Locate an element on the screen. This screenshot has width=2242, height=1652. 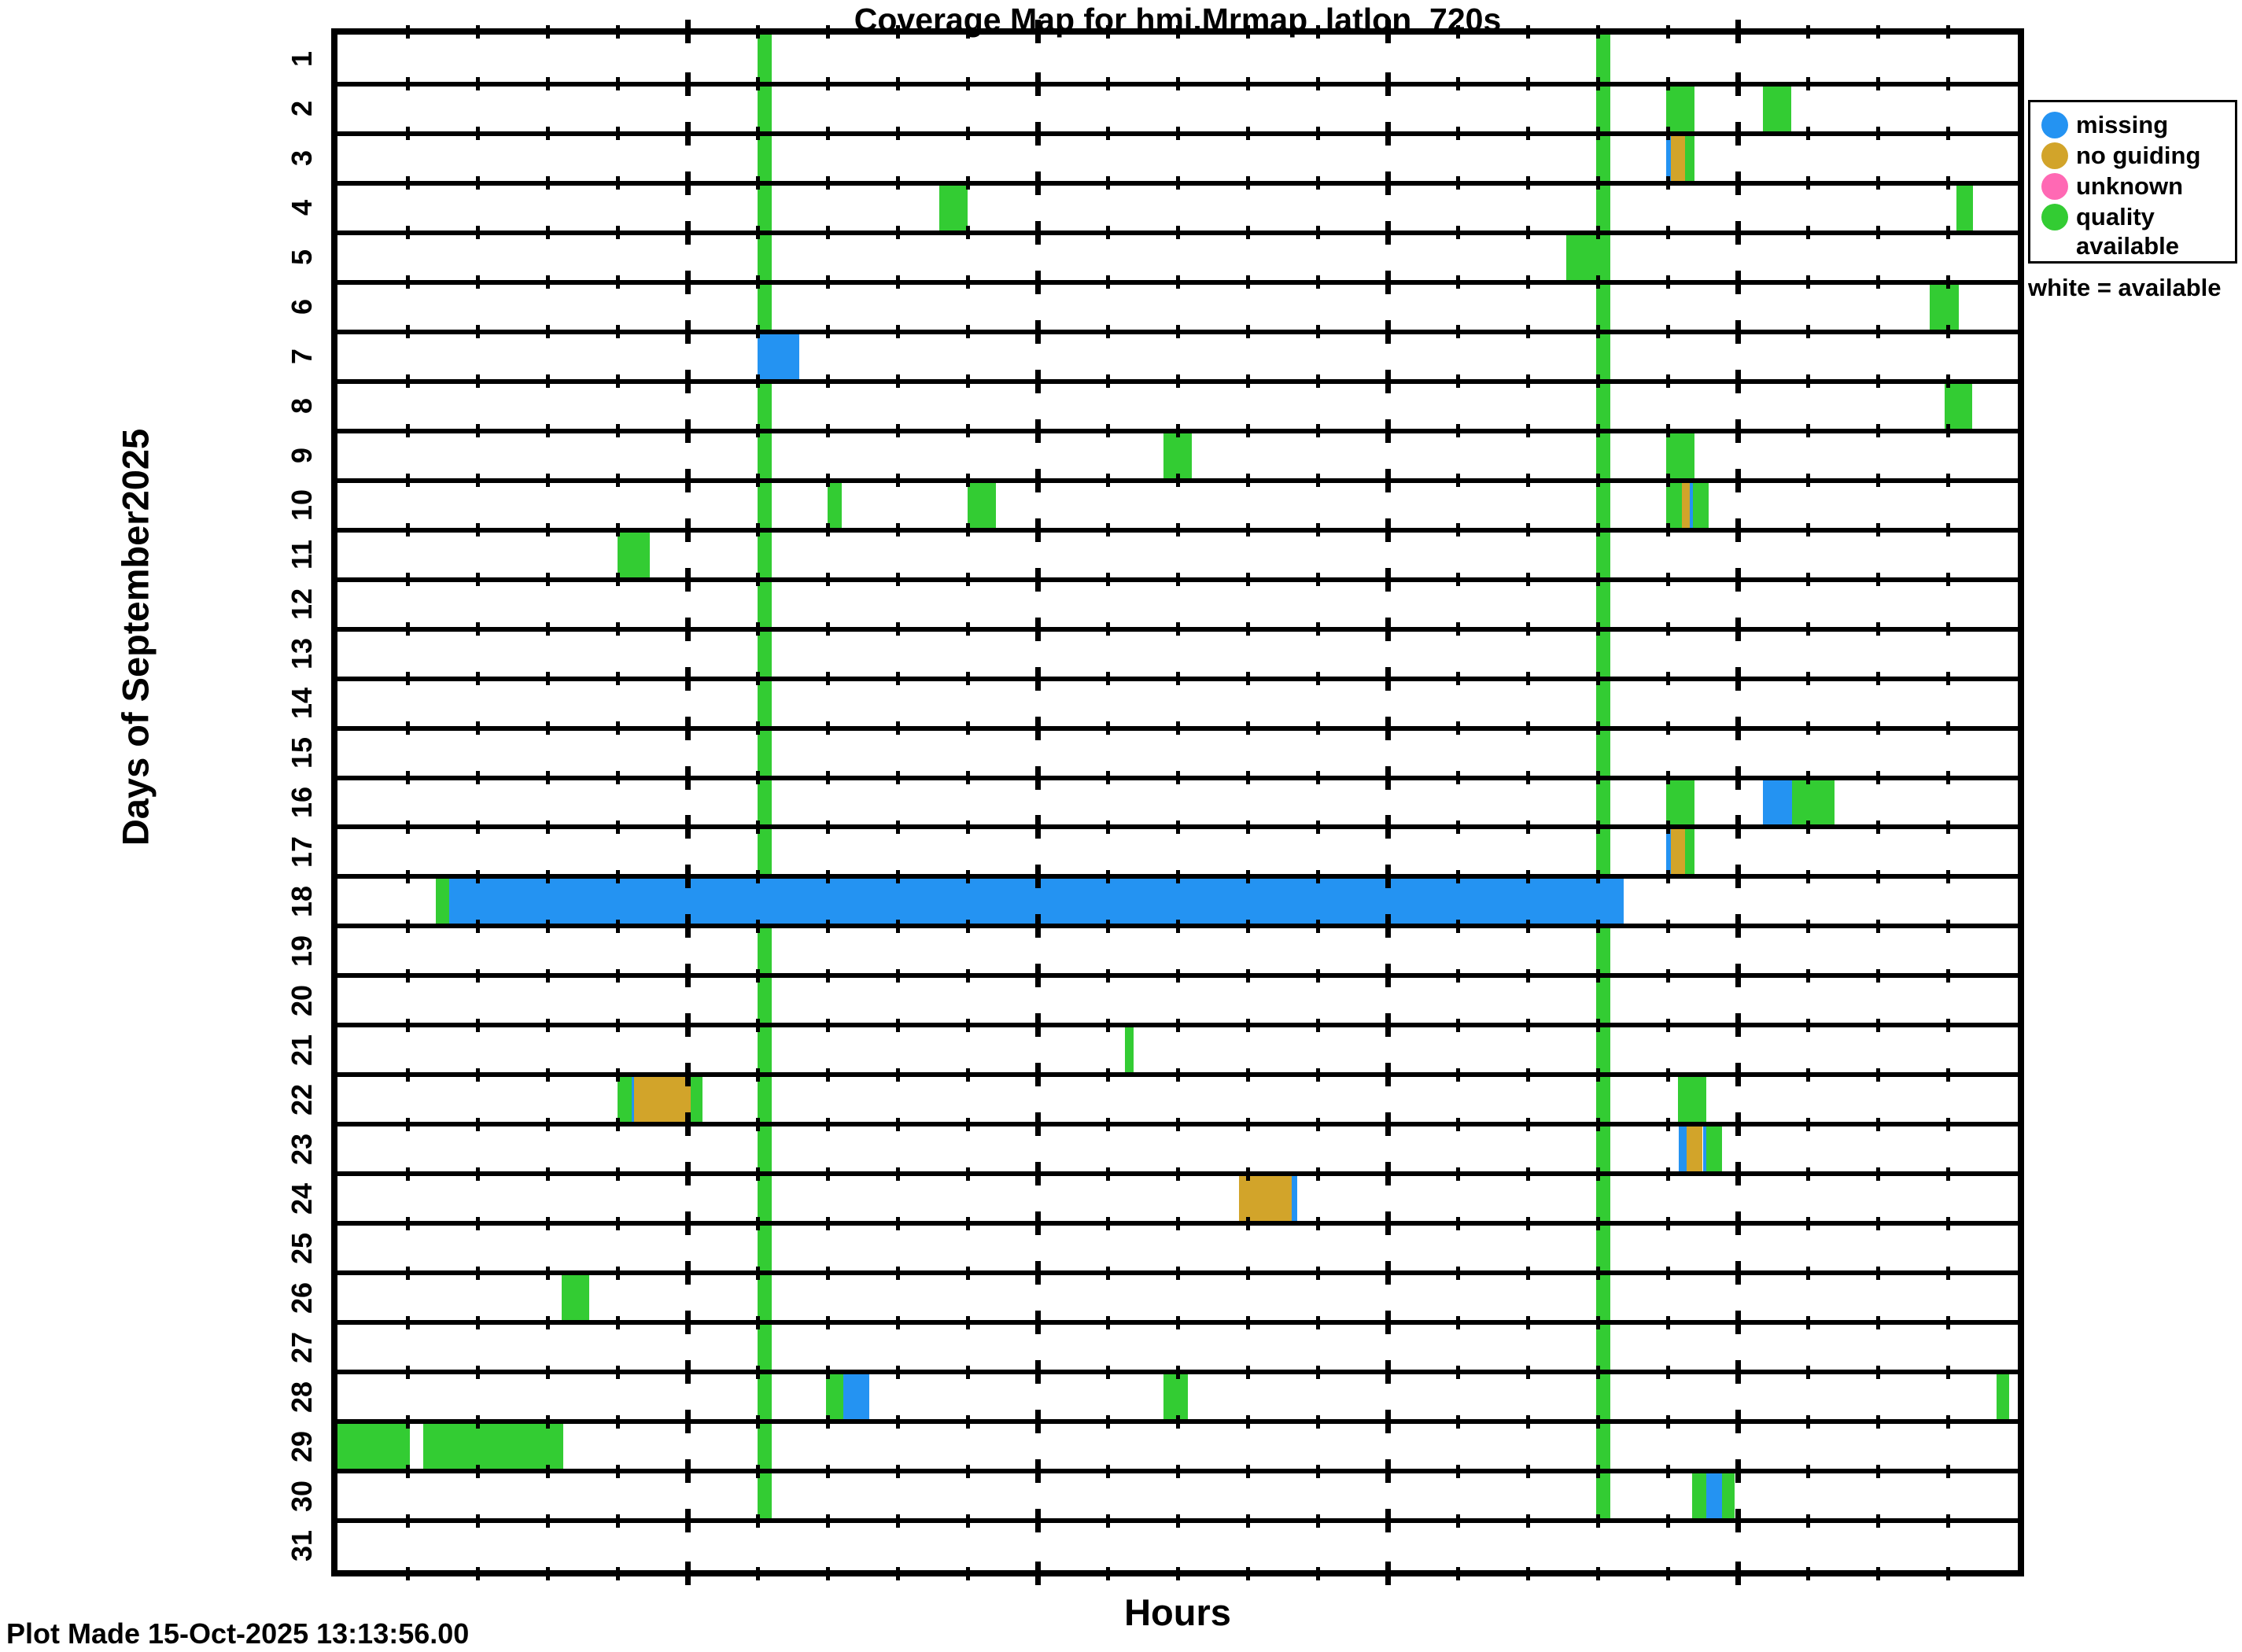
coverage-segment-no_guiding is located at coordinates (1695, 1149).